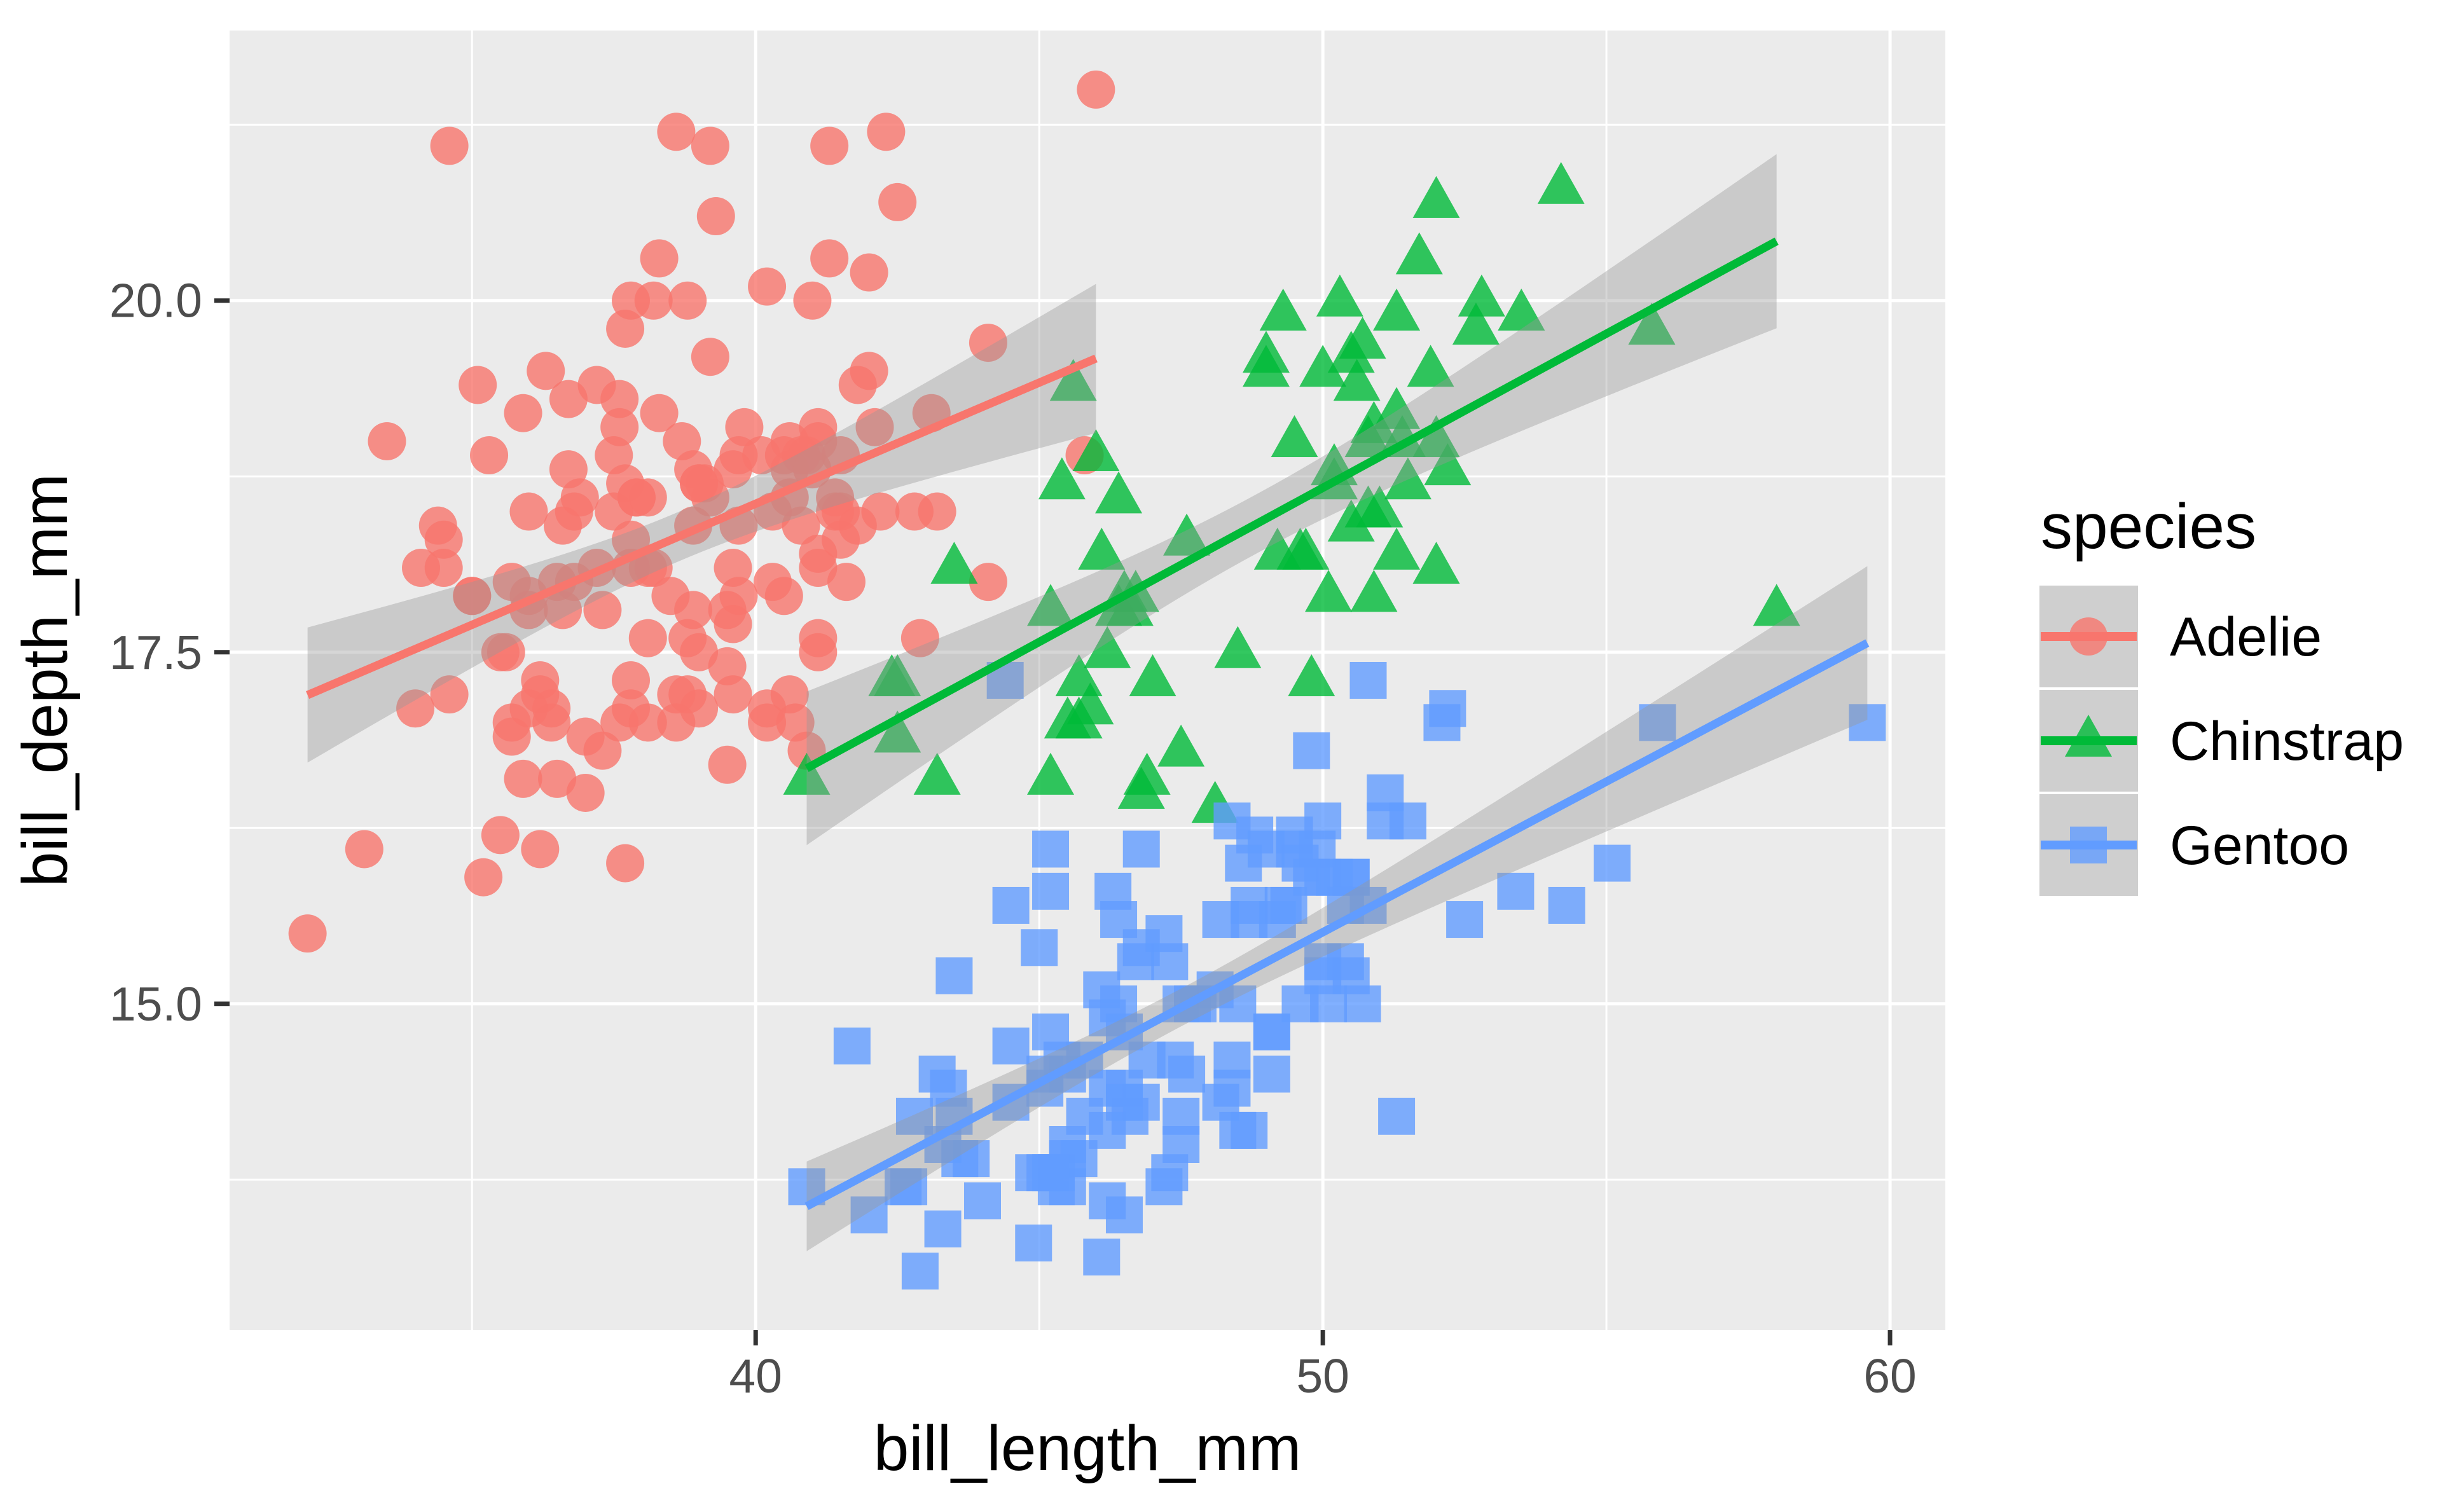 The image size is (2442, 1512). What do you see at coordinates (1088, 1448) in the screenshot?
I see `x-axis-title: bill_length_mm` at bounding box center [1088, 1448].